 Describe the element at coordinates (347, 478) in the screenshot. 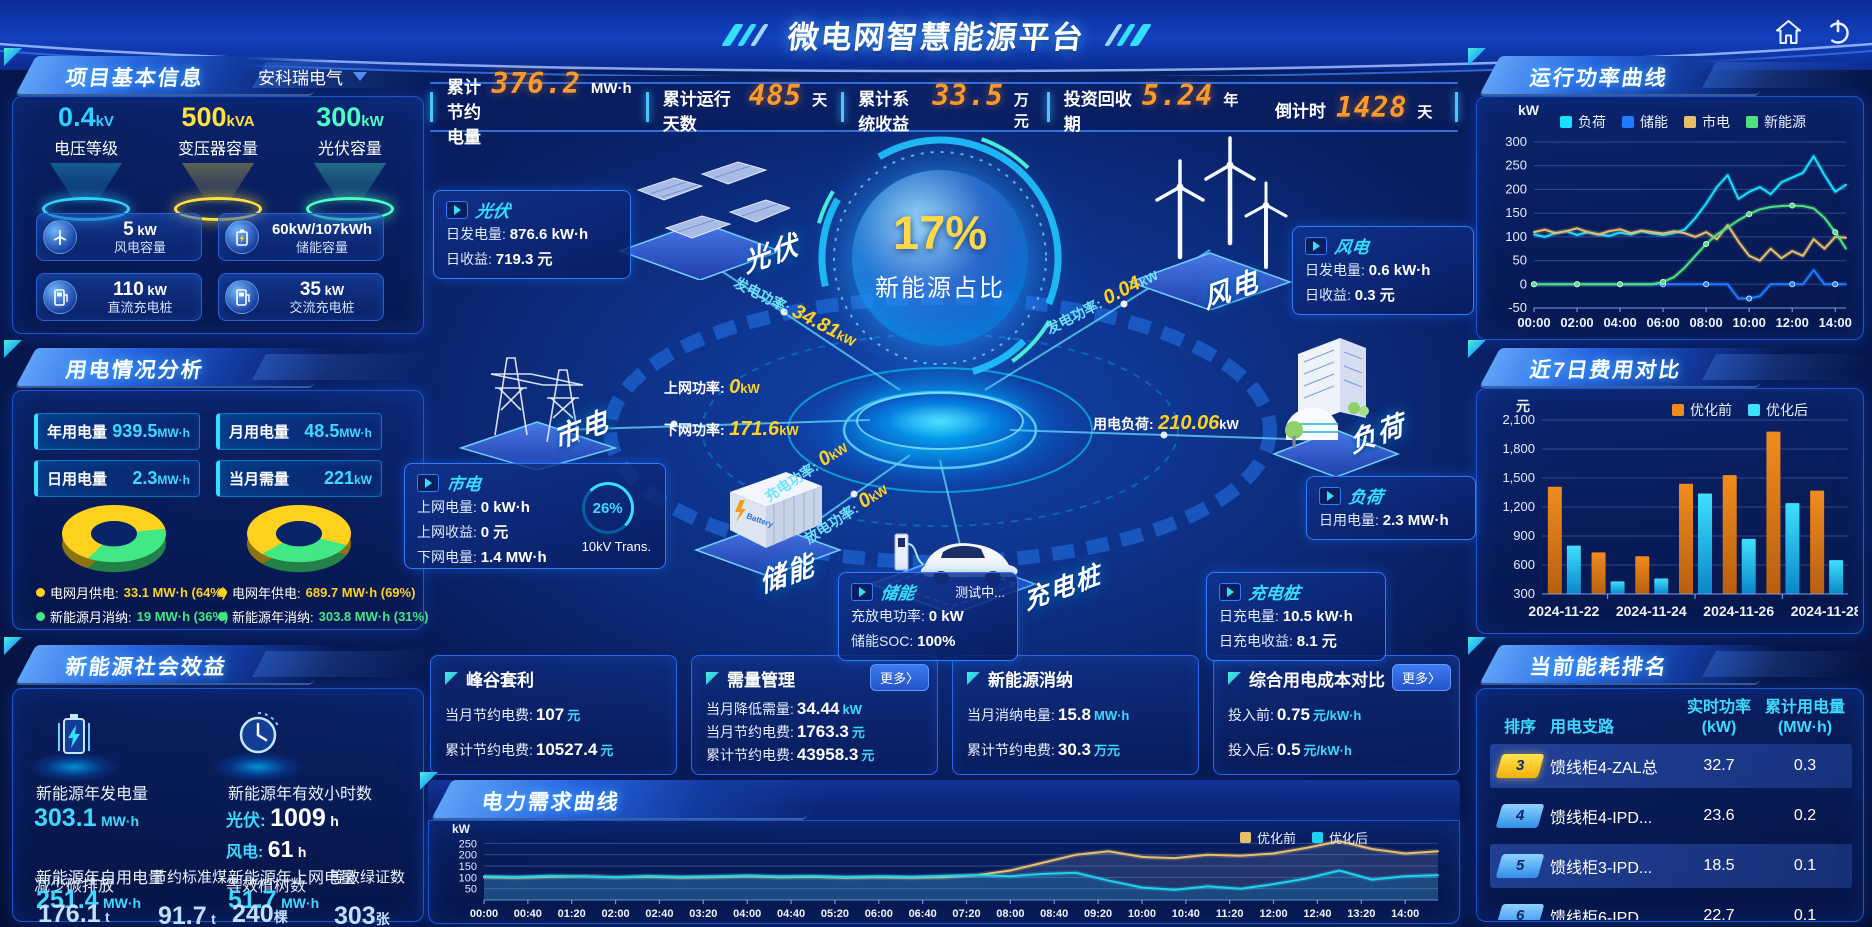

I see `usage-stat-value: 221kW` at that location.